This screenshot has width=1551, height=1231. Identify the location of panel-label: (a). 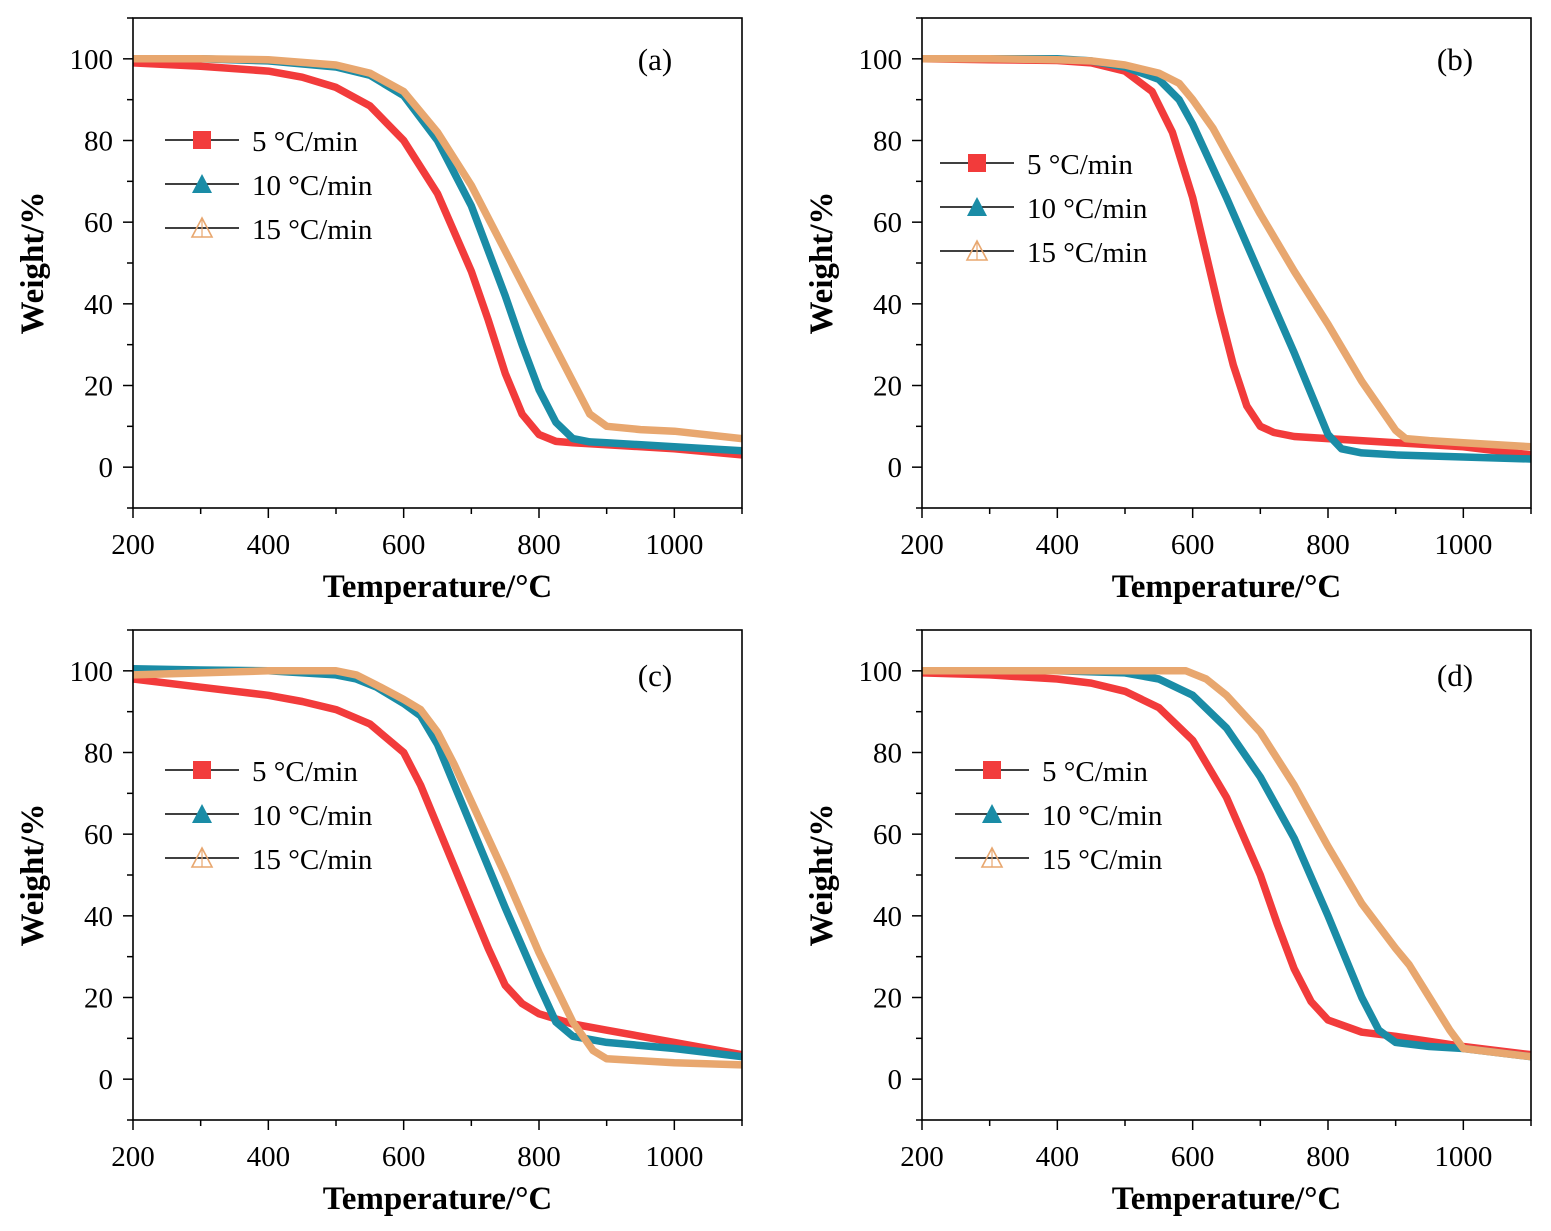
(655, 59).